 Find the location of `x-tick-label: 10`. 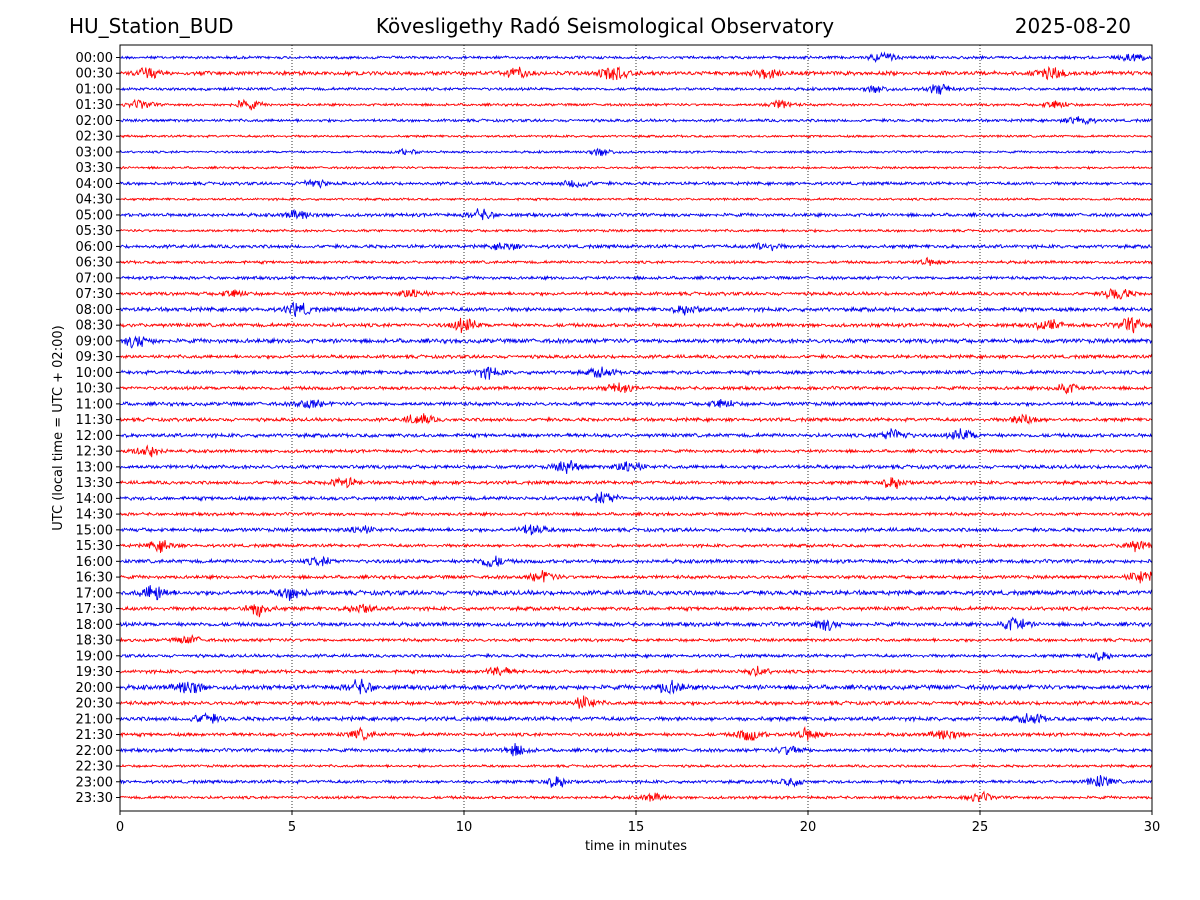

x-tick-label: 10 is located at coordinates (464, 827).